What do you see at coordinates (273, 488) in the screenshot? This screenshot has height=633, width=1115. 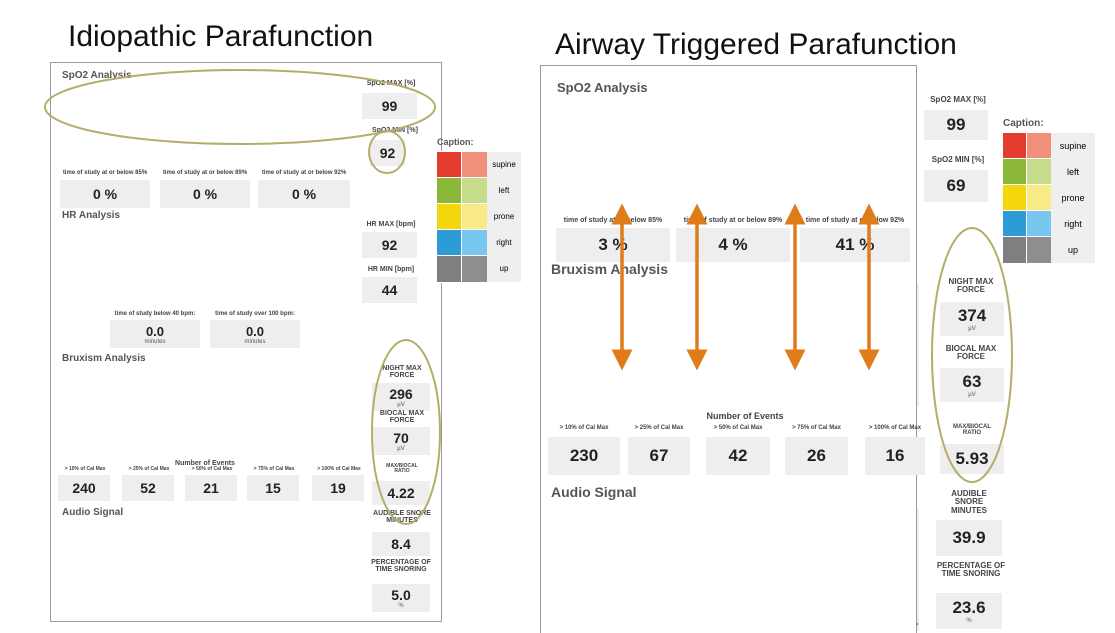 I see `value: 15` at bounding box center [273, 488].